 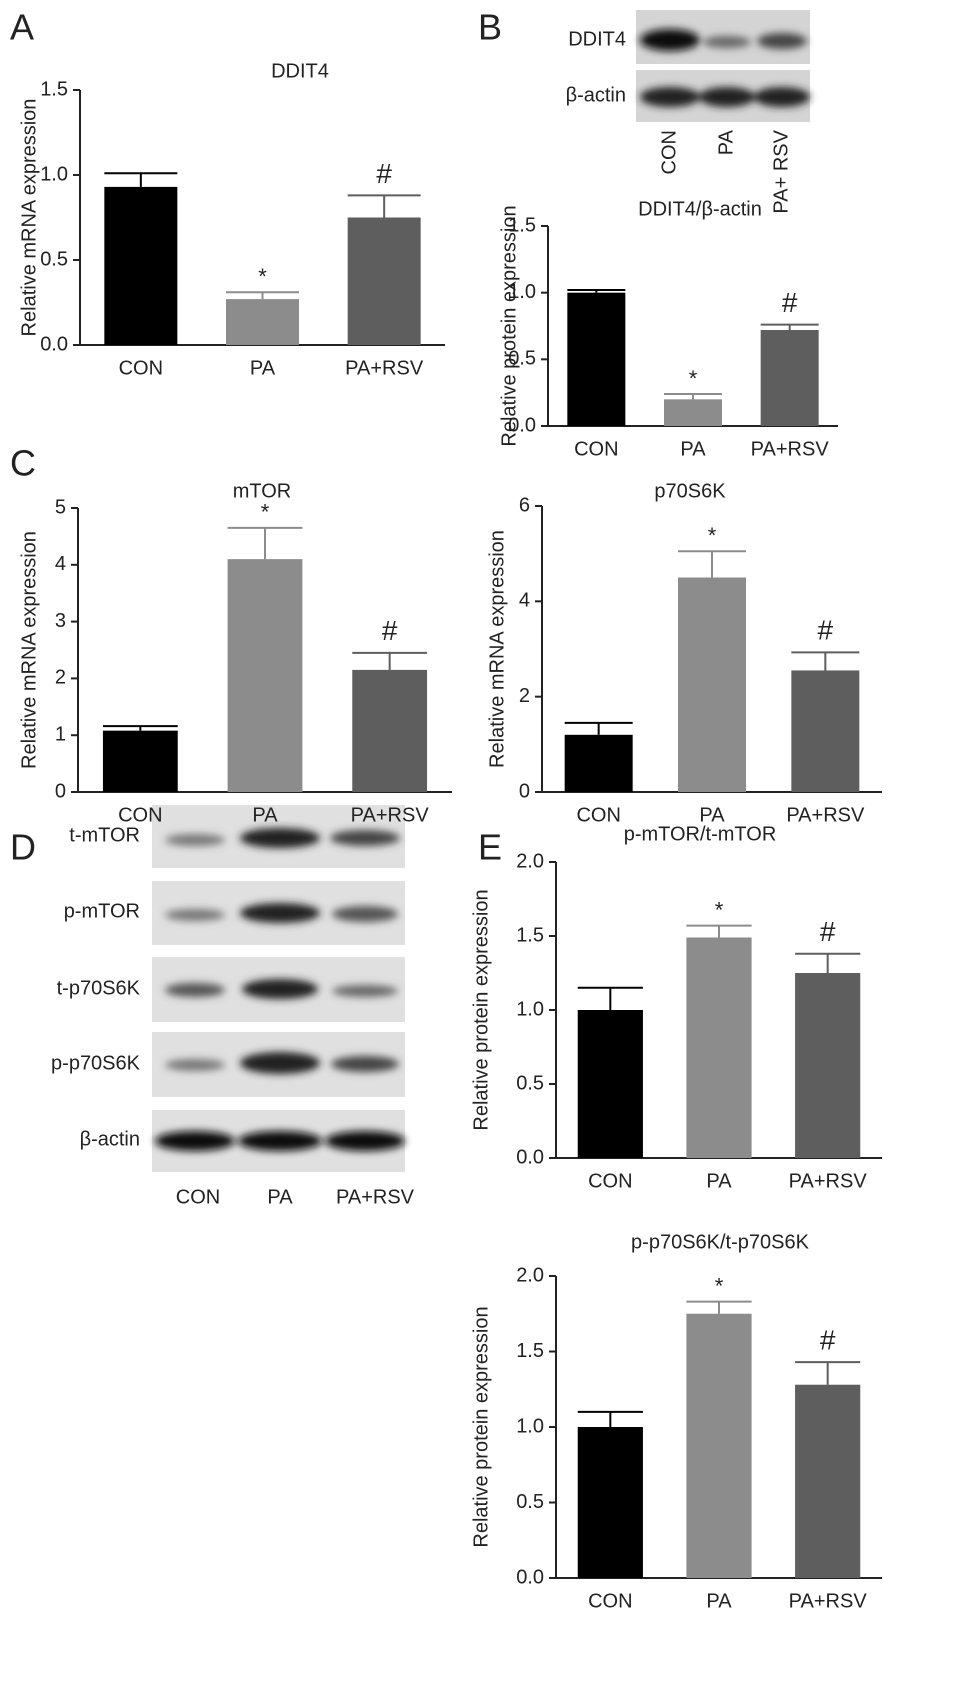 What do you see at coordinates (60, 621) in the screenshot?
I see `y-tick-label: 3` at bounding box center [60, 621].